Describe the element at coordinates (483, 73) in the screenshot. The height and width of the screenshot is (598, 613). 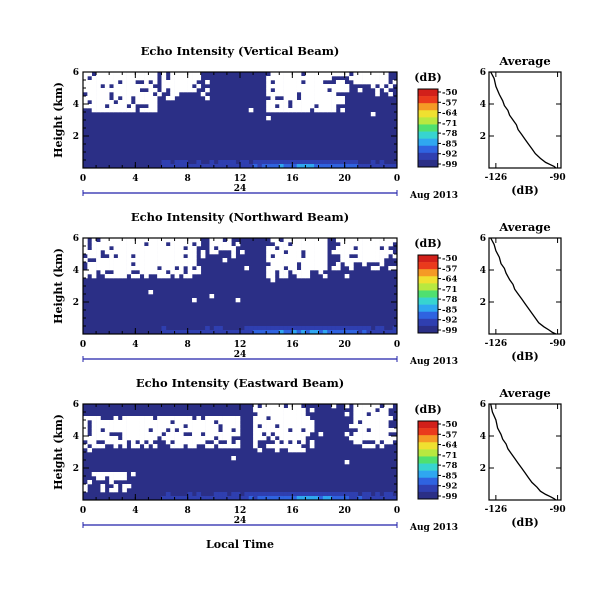
I see `average-y-tick-label: 6` at that location.